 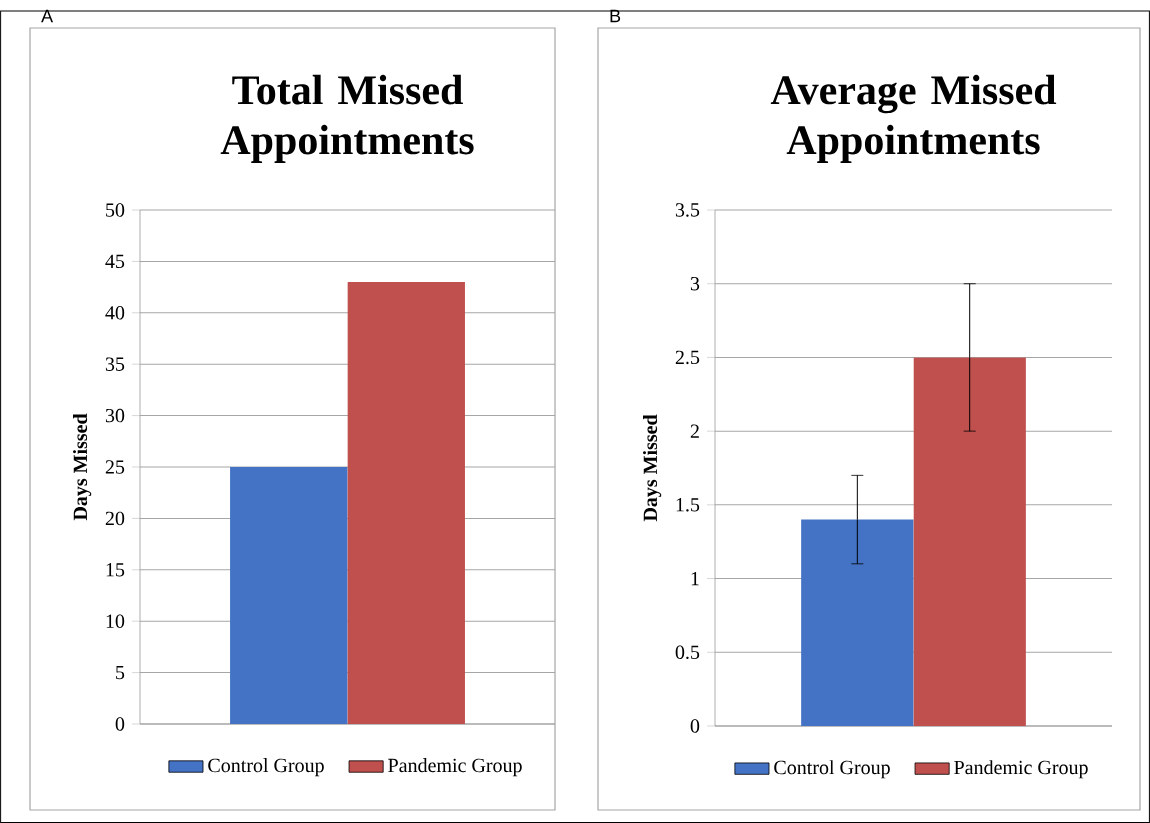 I want to click on text: A, so click(x=47, y=16).